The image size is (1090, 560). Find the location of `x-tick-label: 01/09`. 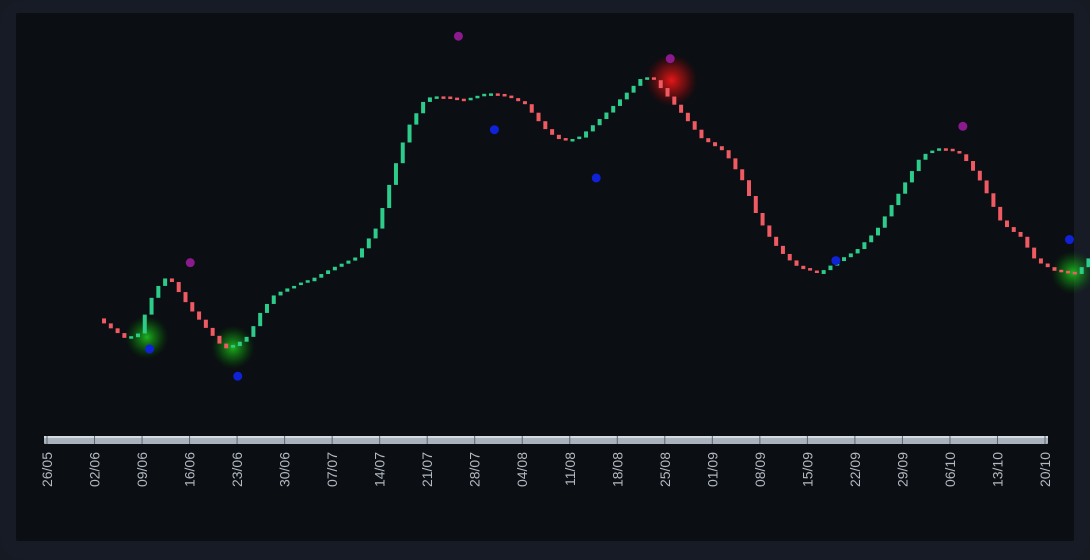

x-tick-label: 01/09 is located at coordinates (712, 469).